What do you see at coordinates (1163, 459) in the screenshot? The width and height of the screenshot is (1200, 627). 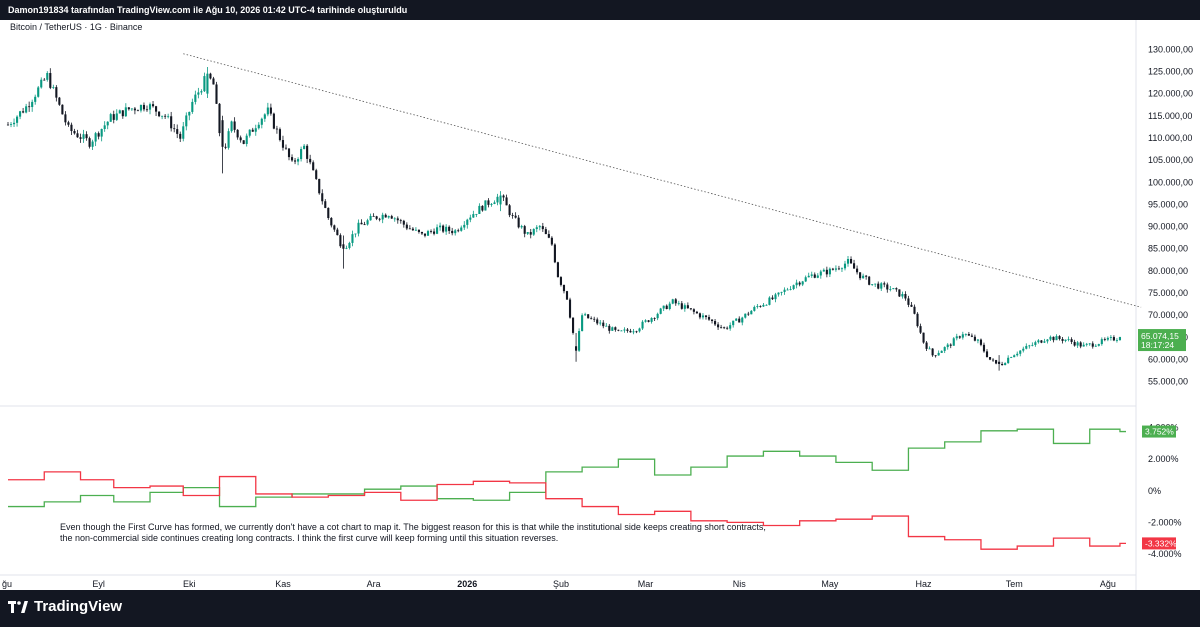 I see `indicator-axis-tick: 2.000%` at bounding box center [1163, 459].